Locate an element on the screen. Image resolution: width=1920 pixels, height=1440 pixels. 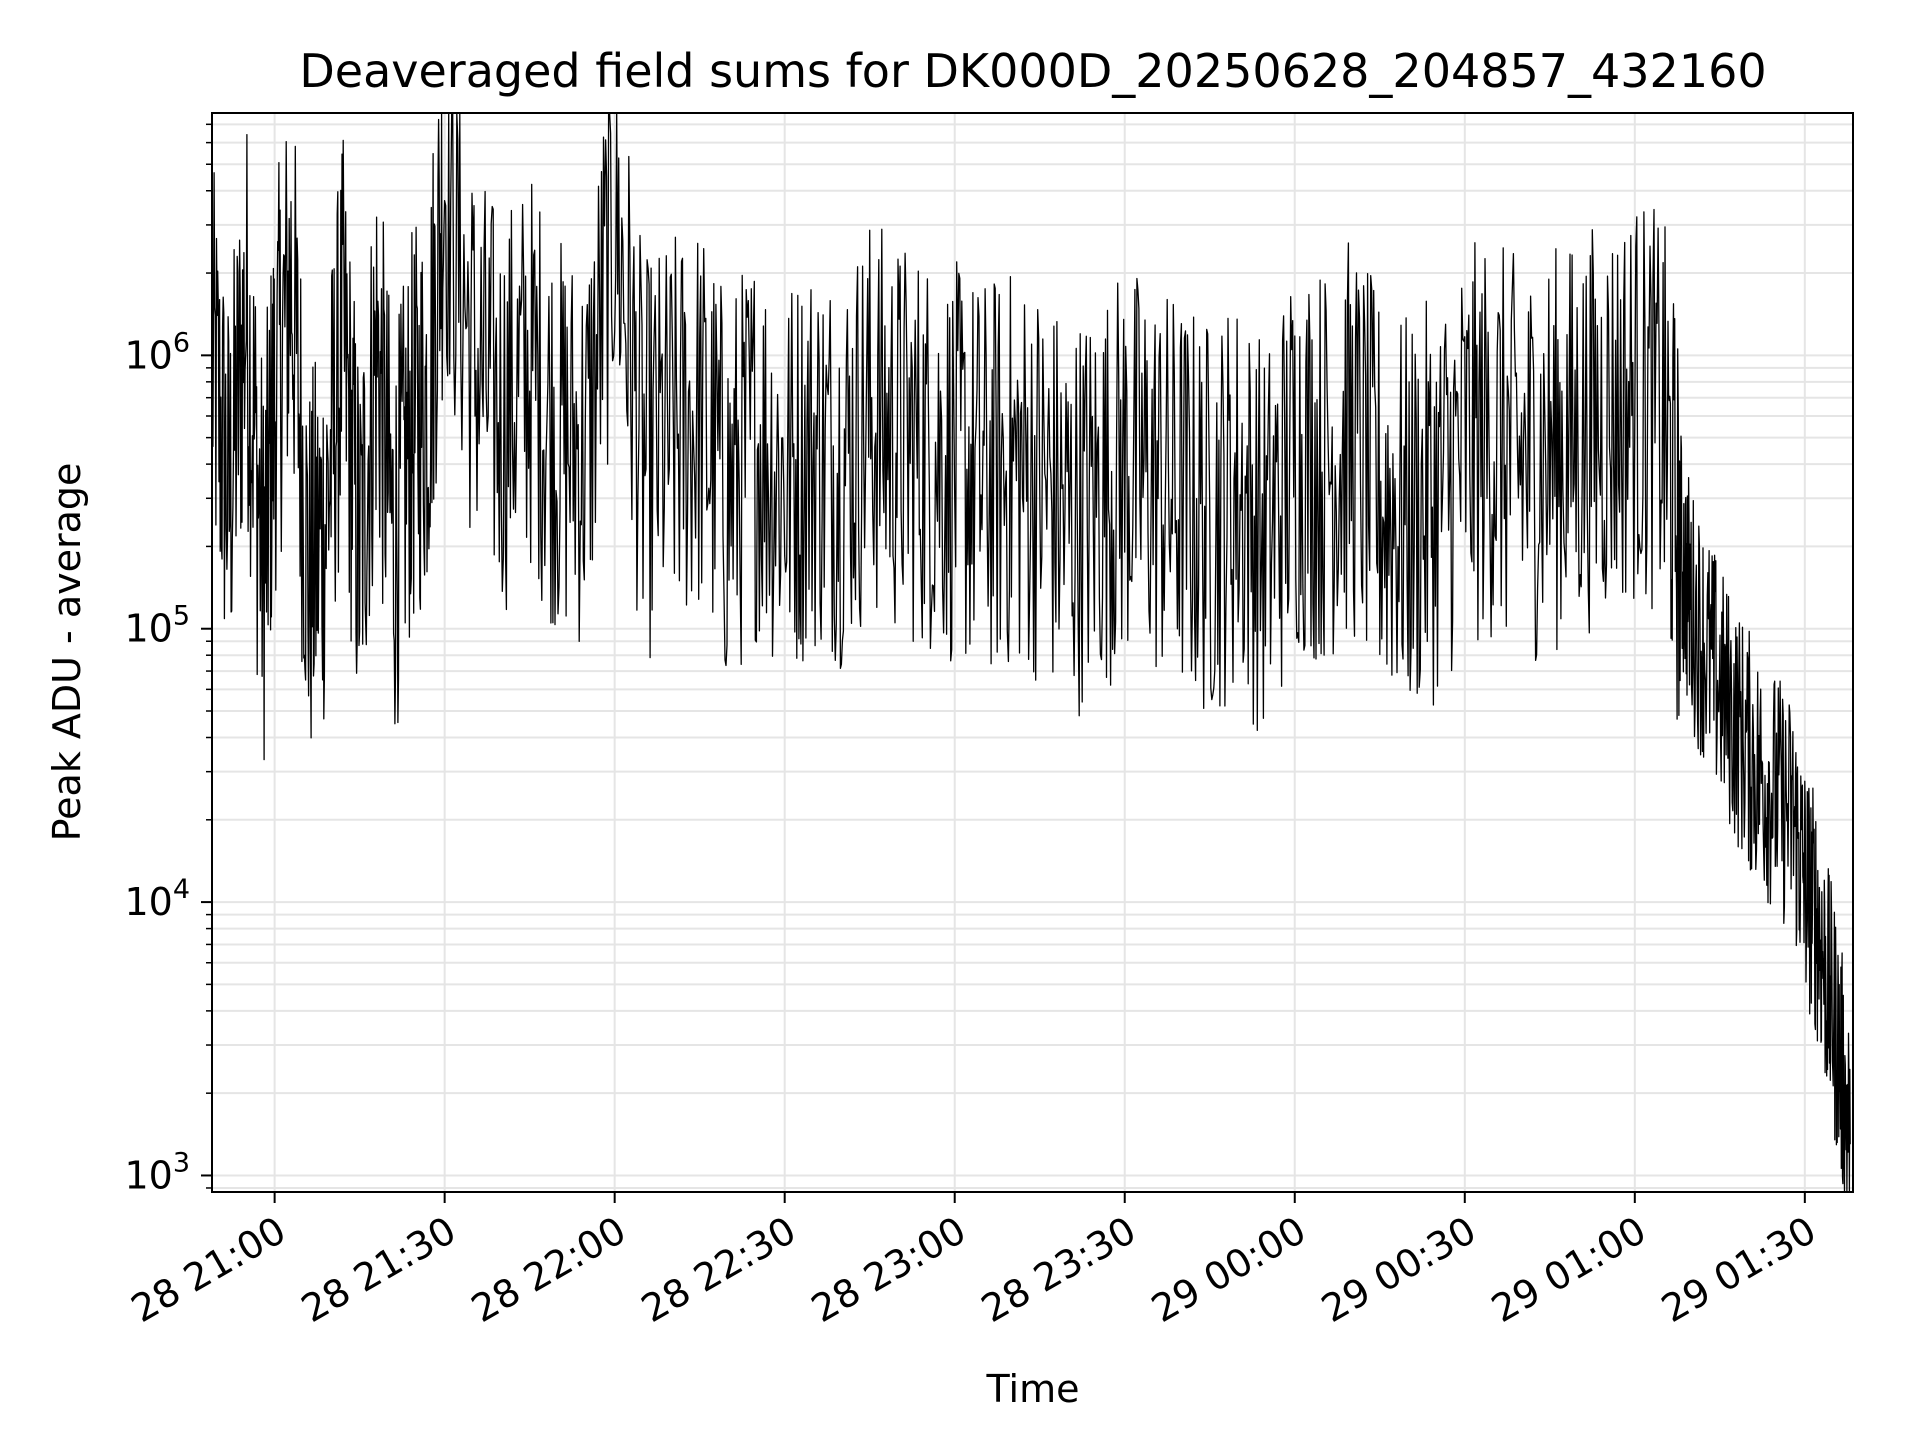
y-axis-ticks: 103 104 105 106 is located at coordinates (168, 660).